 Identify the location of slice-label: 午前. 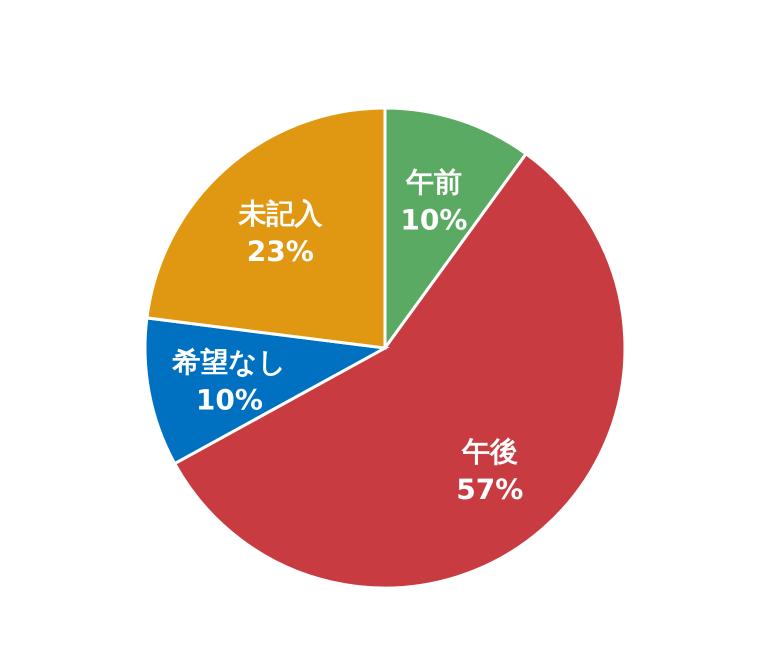
(433, 181).